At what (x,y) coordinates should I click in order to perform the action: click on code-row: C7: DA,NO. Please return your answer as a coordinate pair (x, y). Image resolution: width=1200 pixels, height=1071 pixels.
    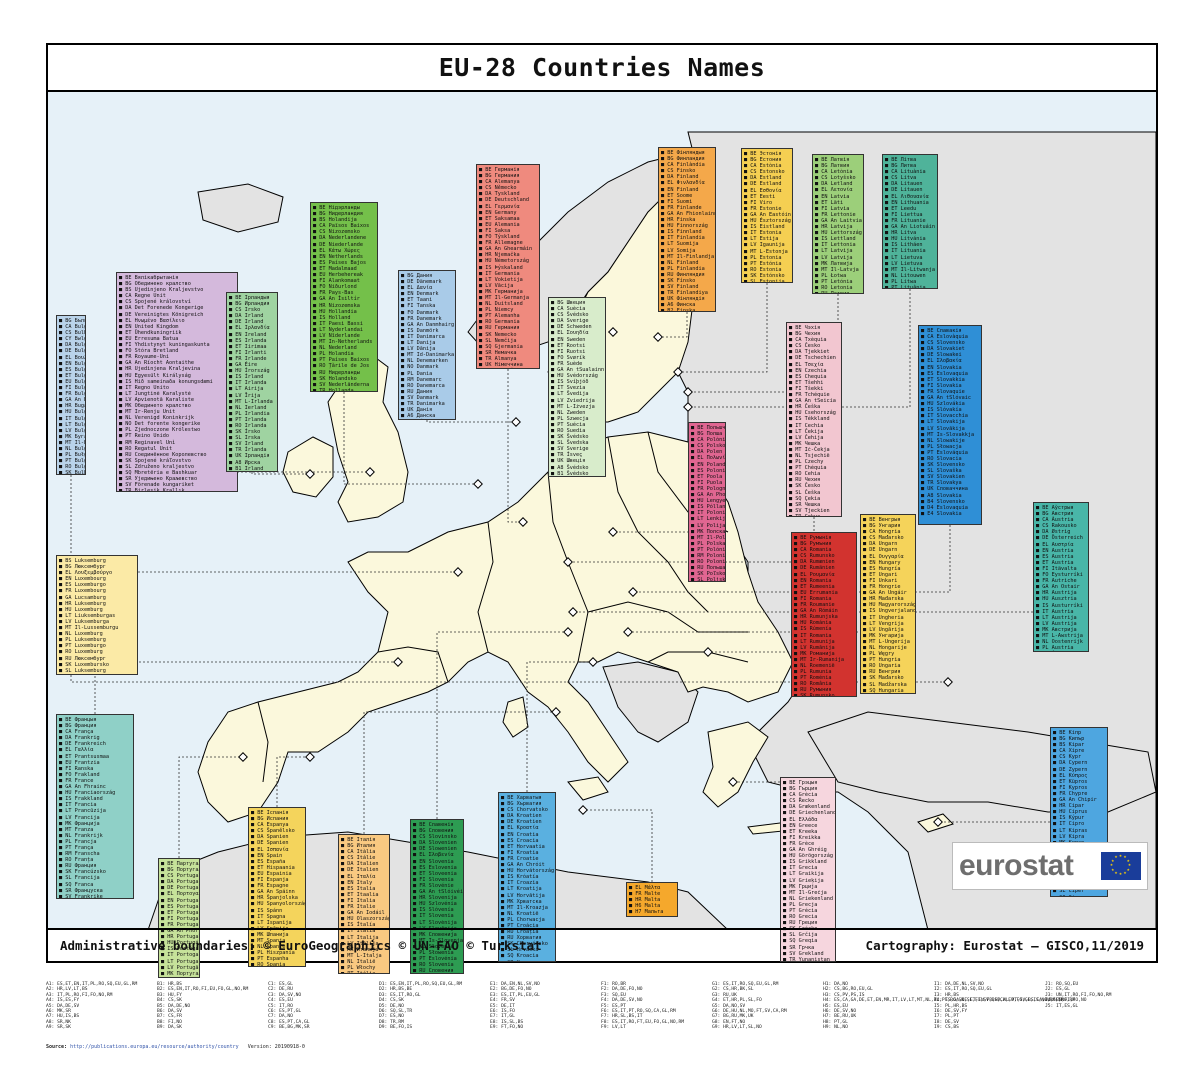
    Looking at the image, I should click on (280, 1017).